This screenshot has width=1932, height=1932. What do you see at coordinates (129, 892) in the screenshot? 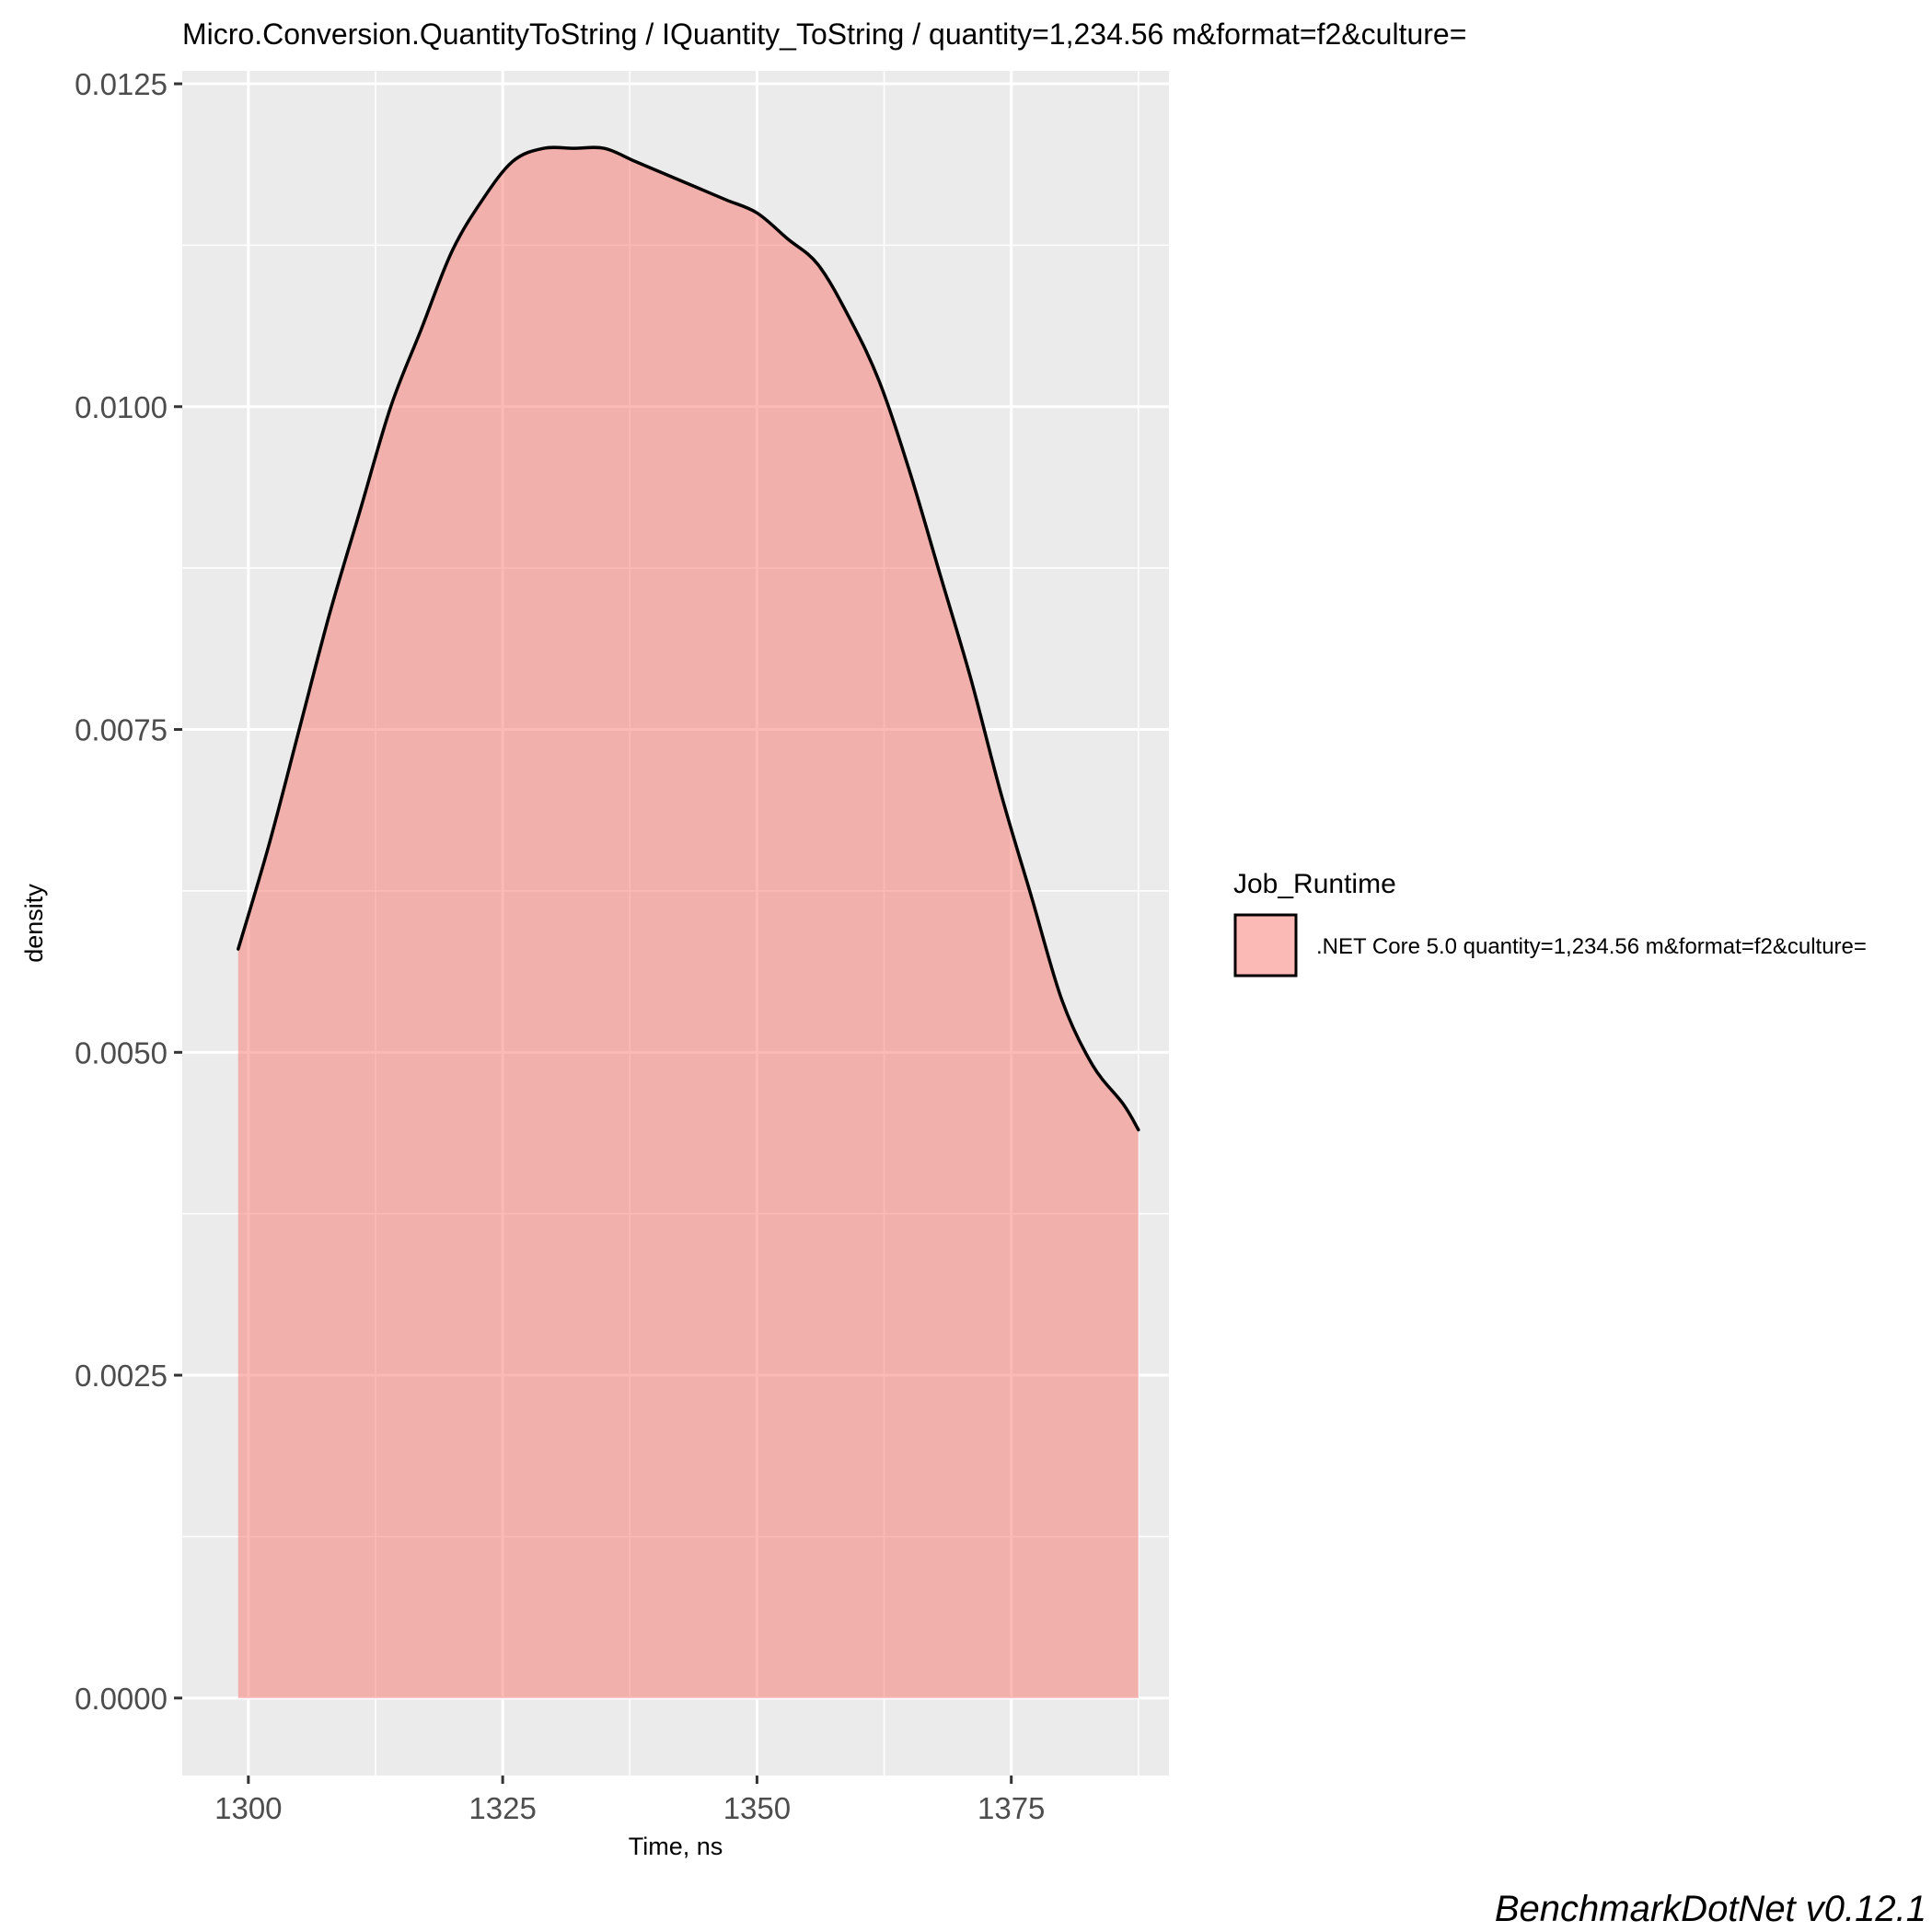
I see `y-axis: 0.0000 0.0025 0.0050 0.0075 0.0100 0.0125` at bounding box center [129, 892].